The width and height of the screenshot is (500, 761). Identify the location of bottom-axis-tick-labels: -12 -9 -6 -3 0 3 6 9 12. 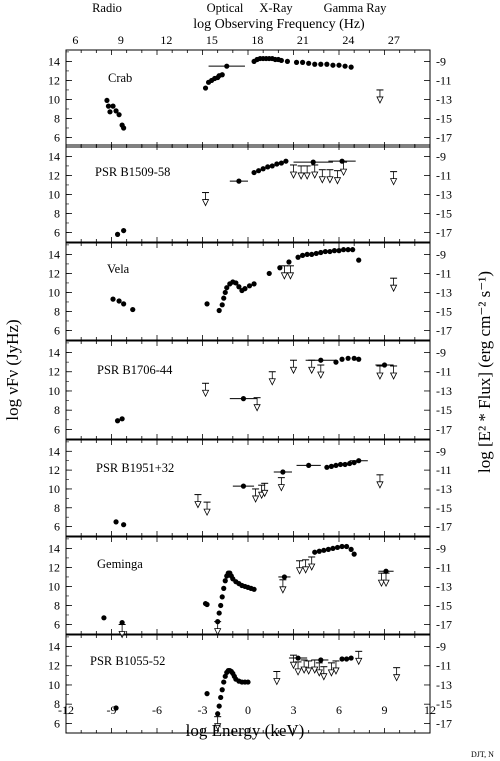
(247, 710).